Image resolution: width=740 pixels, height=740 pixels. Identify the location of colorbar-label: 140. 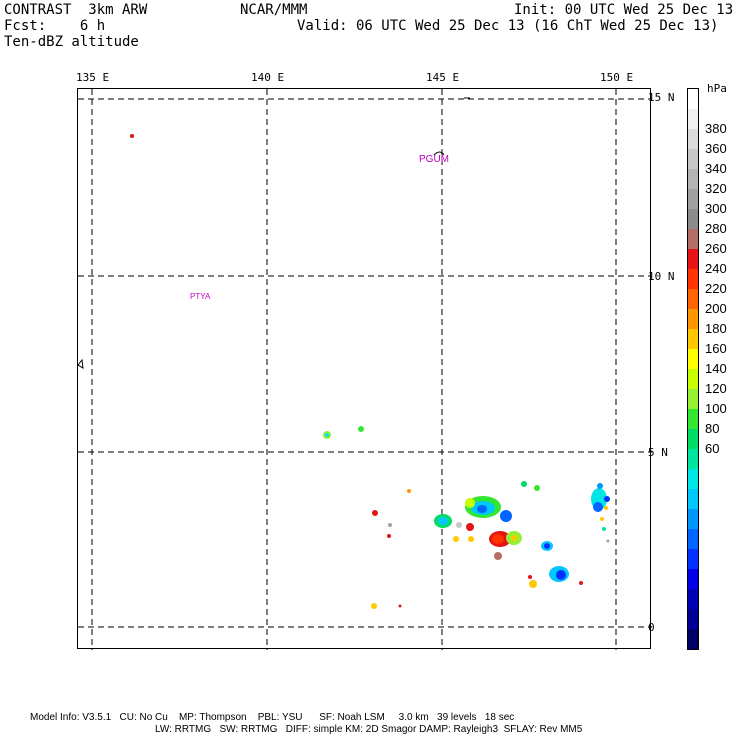
(716, 368).